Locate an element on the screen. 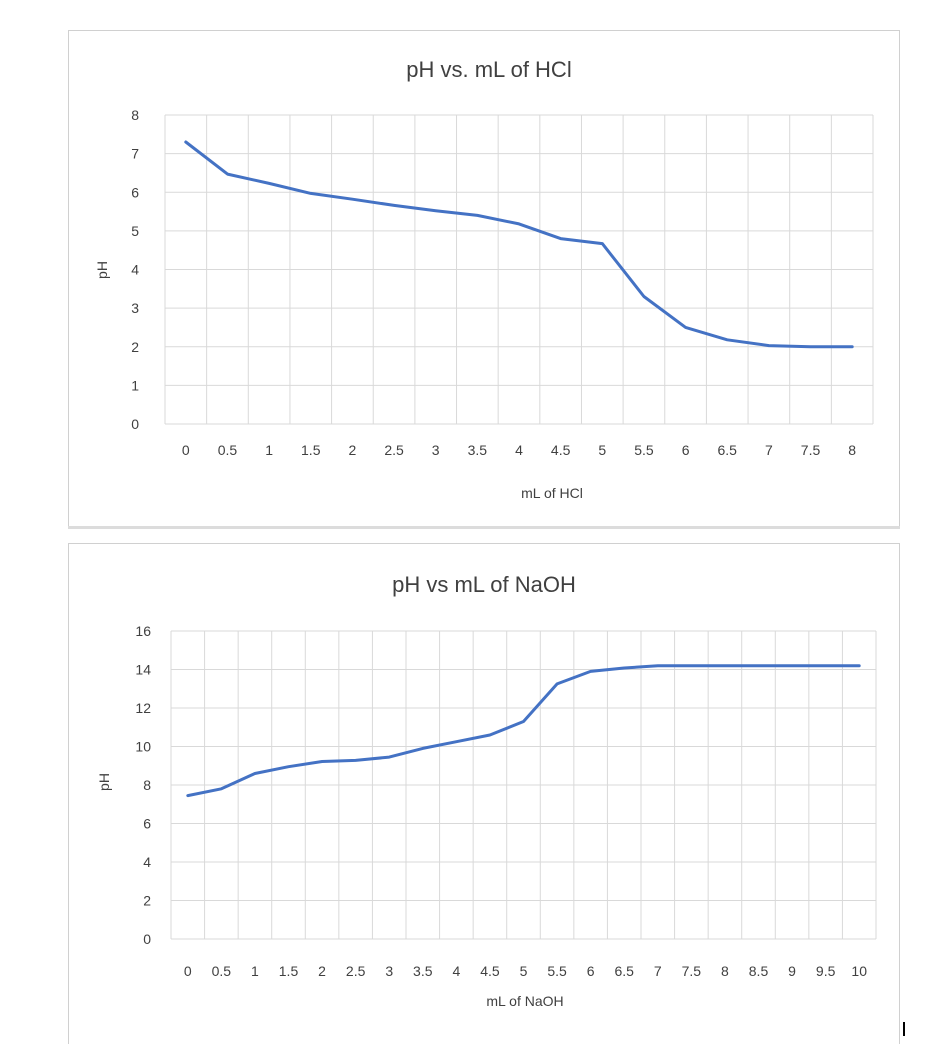 The height and width of the screenshot is (1044, 944). naoh-x-tick-label: 7.5 is located at coordinates (692, 971).